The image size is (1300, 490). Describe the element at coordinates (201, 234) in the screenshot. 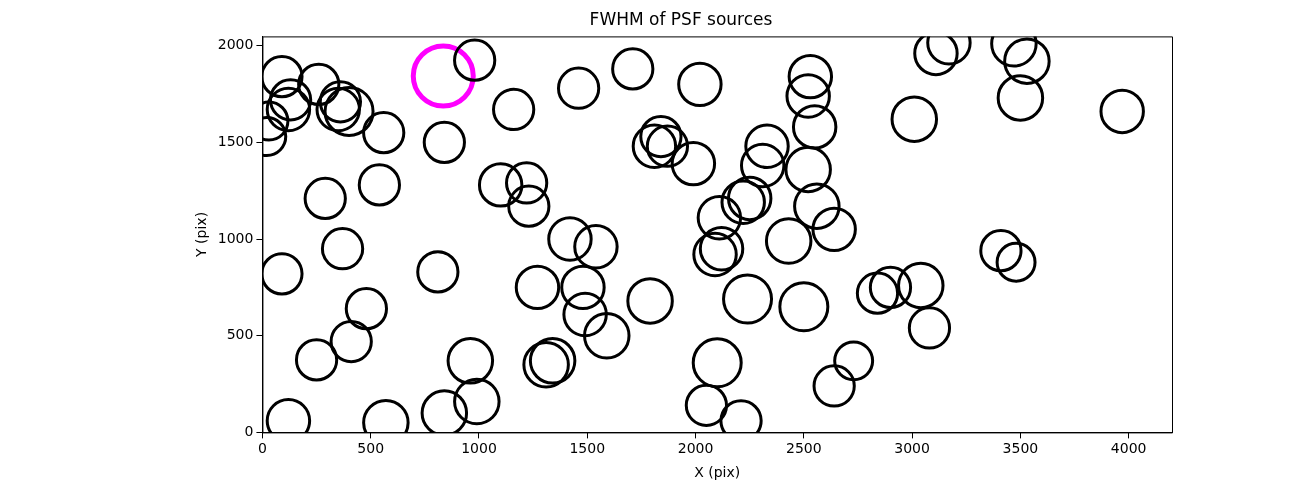

I see `y-axis-title: Y (pix)` at that location.